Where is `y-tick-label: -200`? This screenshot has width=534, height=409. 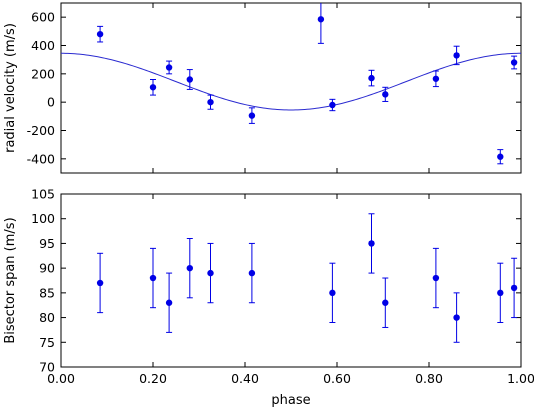 y-tick-label: -200 is located at coordinates (41, 130).